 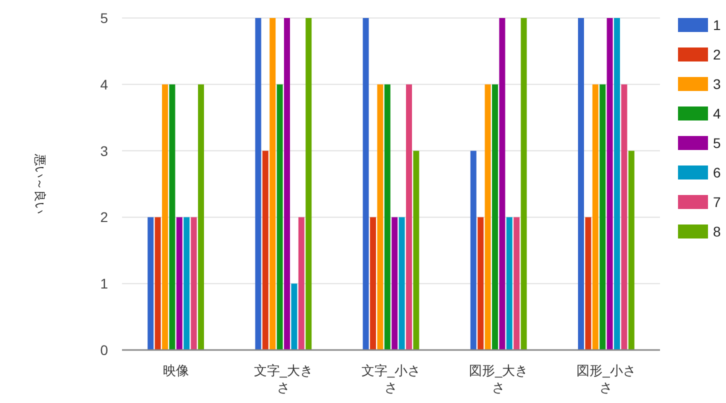 What do you see at coordinates (104, 217) in the screenshot?
I see `y-tick-label: 2` at bounding box center [104, 217].